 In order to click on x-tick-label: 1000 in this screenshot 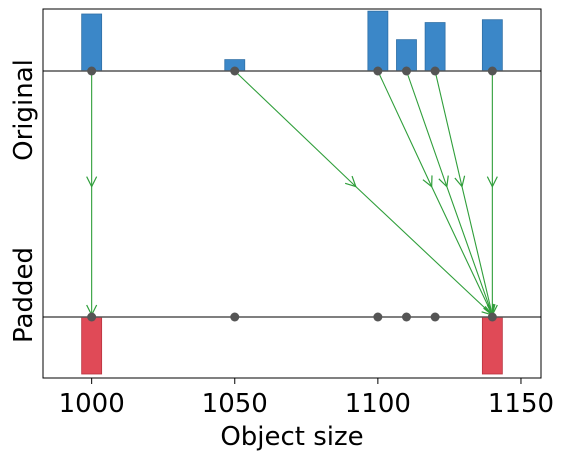, I will do `click(92, 404)`.